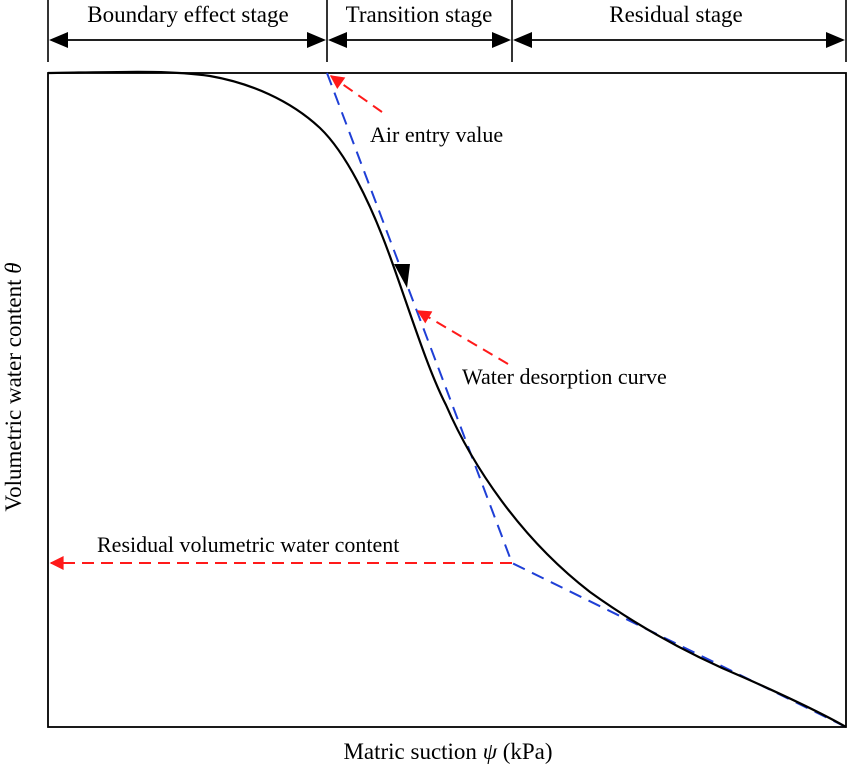 Image resolution: width=850 pixels, height=771 pixels. I want to click on stage-dimension-residual, so click(679, 40).